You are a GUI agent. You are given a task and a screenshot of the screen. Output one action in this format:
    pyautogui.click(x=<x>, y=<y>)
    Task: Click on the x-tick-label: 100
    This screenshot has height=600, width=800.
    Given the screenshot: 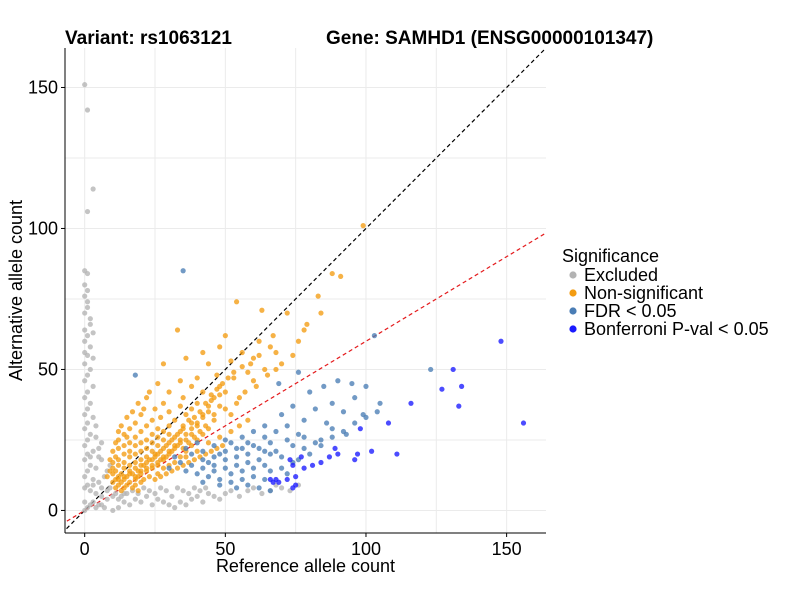 What is the action you would take?
    pyautogui.click(x=366, y=549)
    